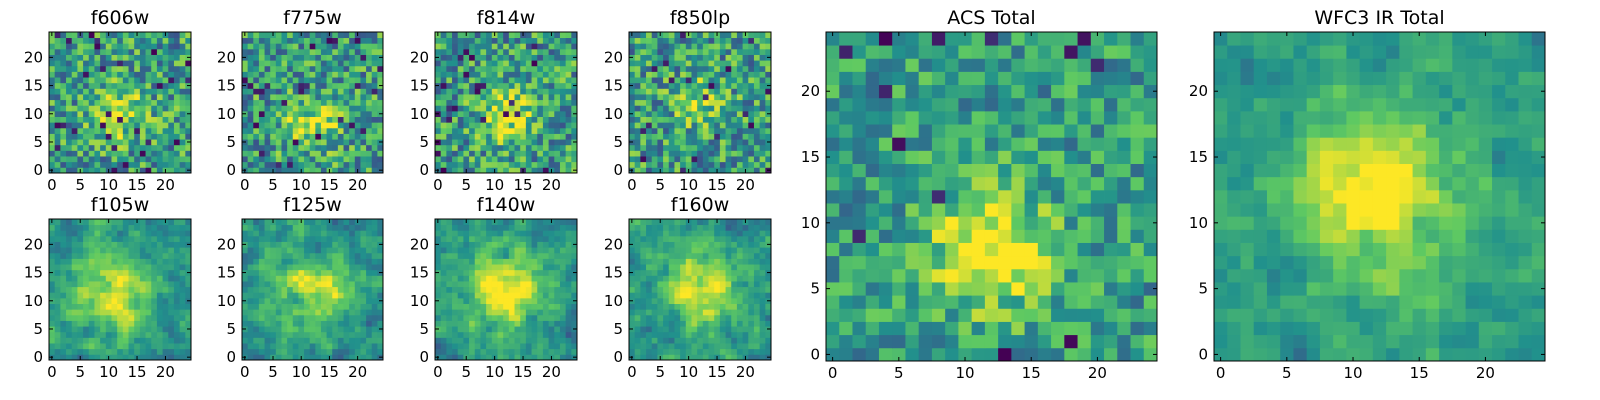 Image resolution: width=1600 pixels, height=400 pixels. Describe the element at coordinates (226, 301) in the screenshot. I see `y-tick-label: 10` at that location.